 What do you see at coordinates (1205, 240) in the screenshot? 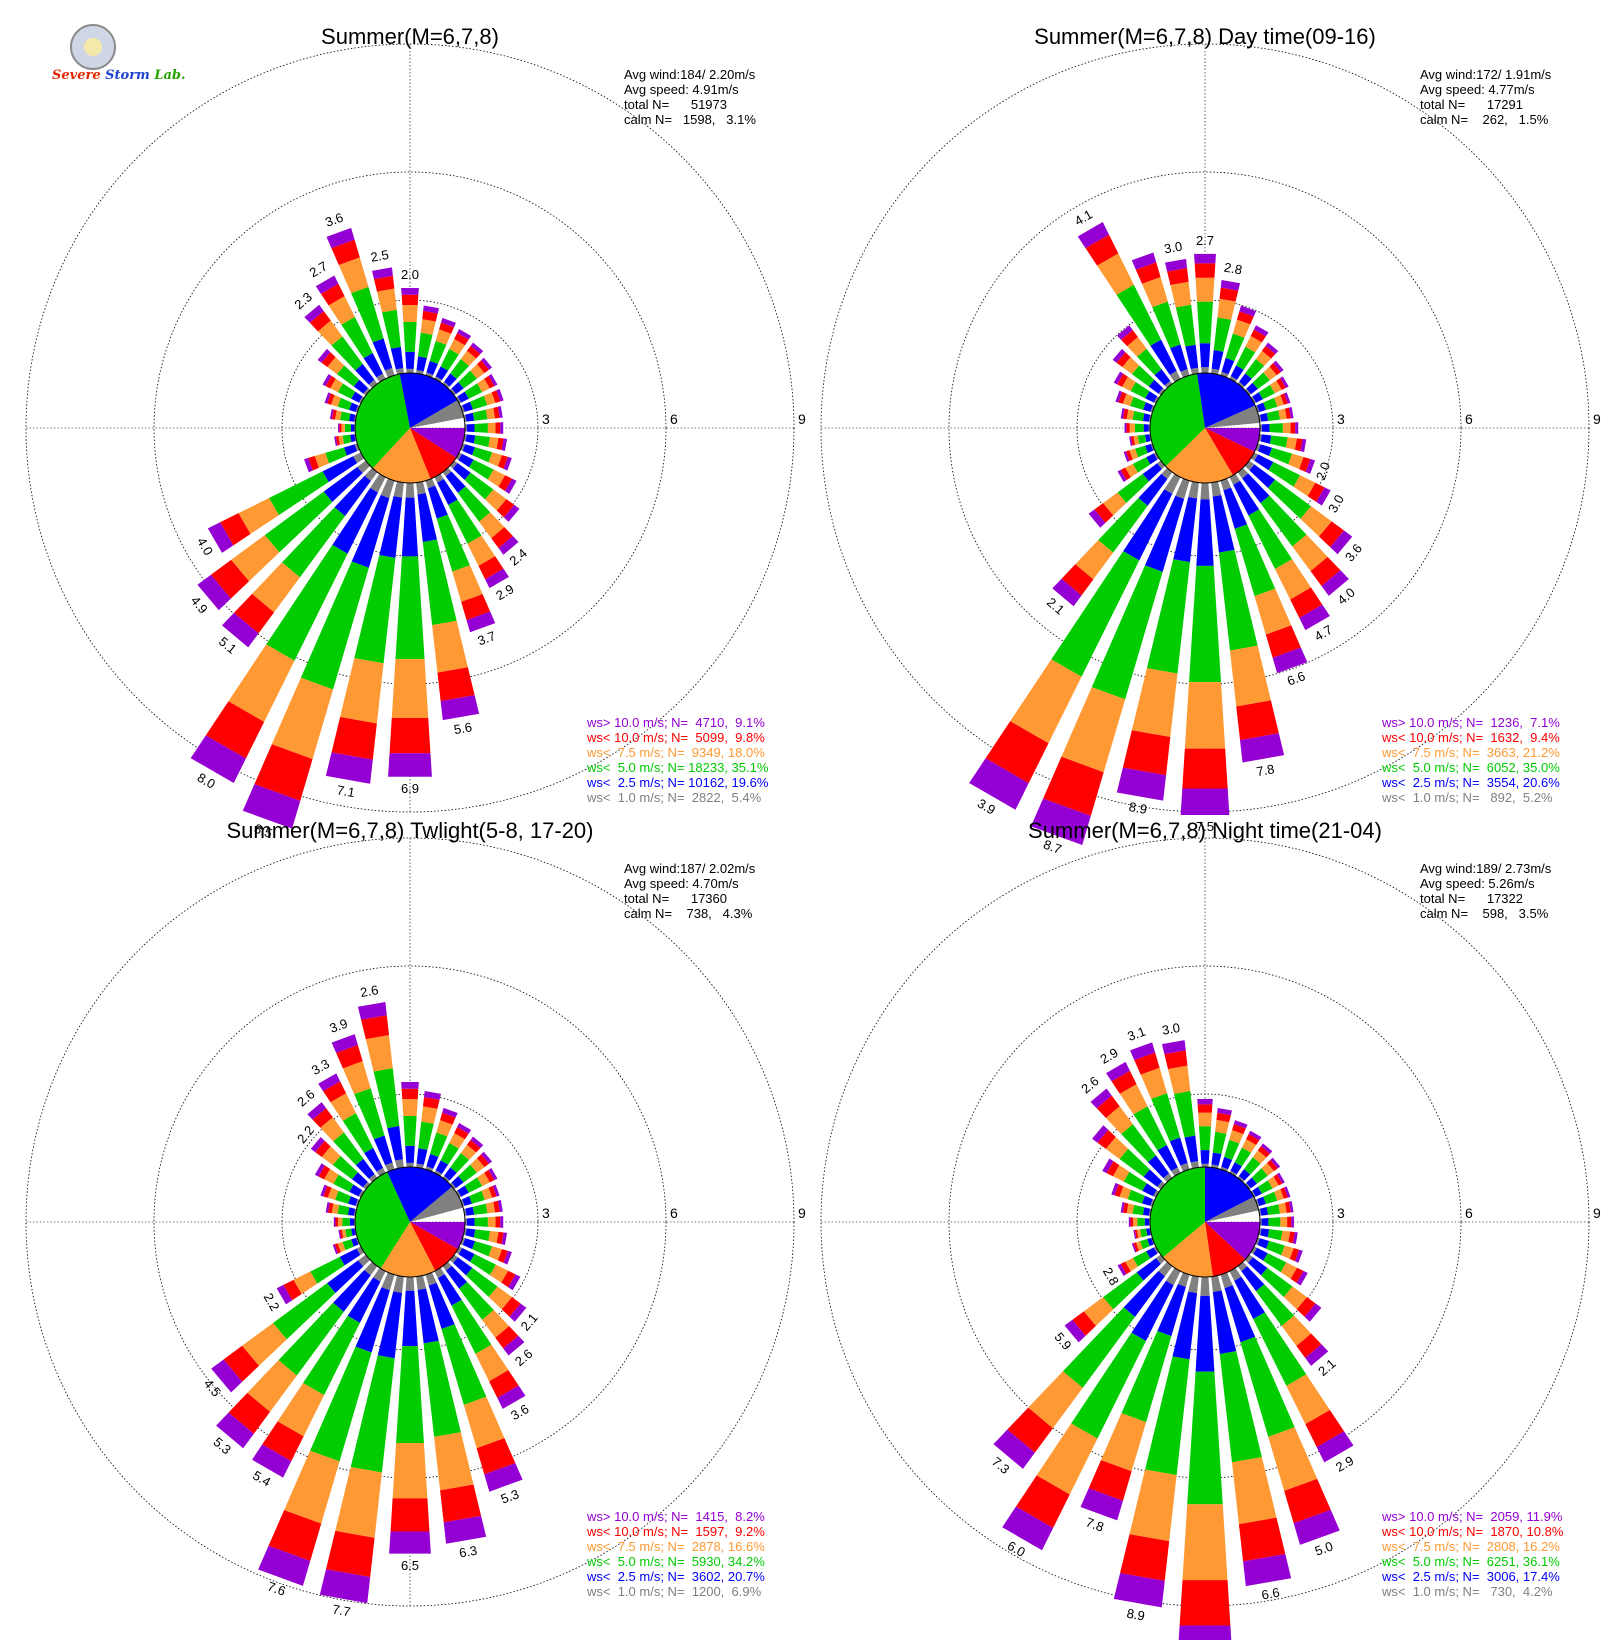
I see `bar-value-label: 2.7` at bounding box center [1205, 240].